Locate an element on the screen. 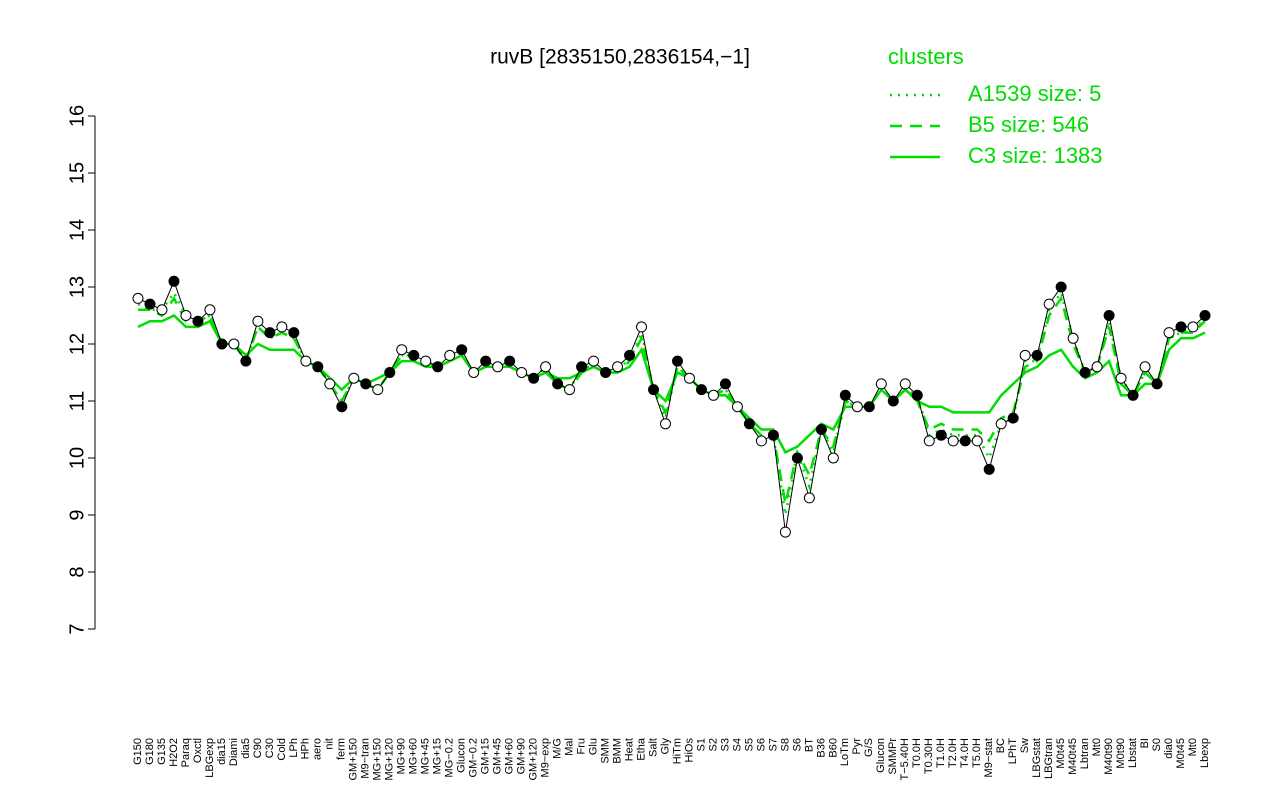  x-tick-label: Mal is located at coordinates (570, 747).